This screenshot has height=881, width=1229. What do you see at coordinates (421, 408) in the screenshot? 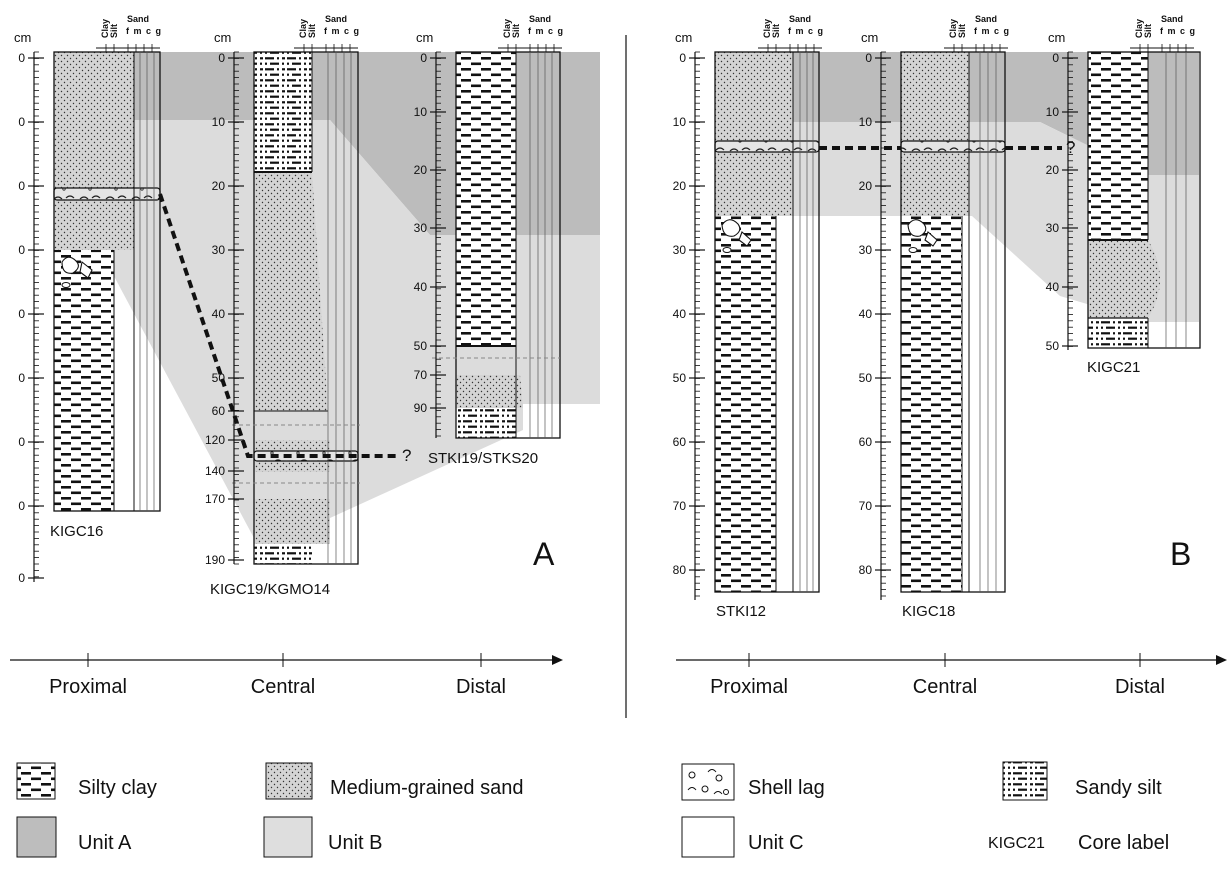
I see `depth-tick-label: 90` at bounding box center [421, 408].